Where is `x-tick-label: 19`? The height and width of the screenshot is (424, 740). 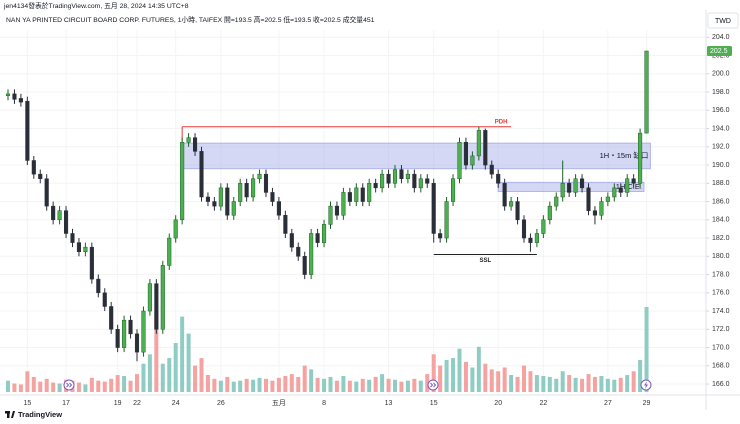 x-tick-label: 19 is located at coordinates (118, 403).